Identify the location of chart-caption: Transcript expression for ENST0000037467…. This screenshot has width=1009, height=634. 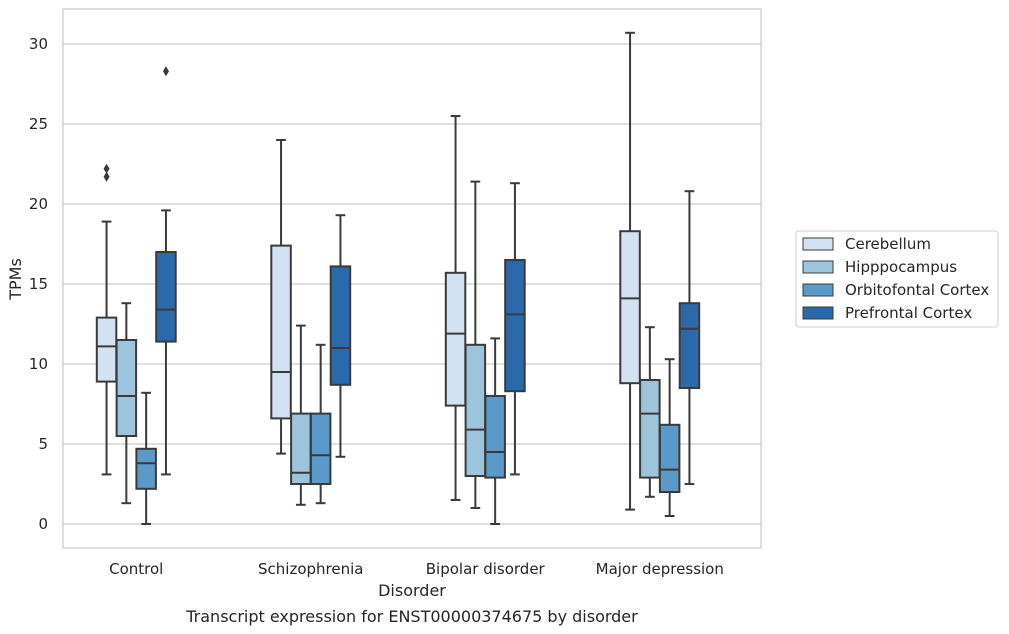
(411, 616).